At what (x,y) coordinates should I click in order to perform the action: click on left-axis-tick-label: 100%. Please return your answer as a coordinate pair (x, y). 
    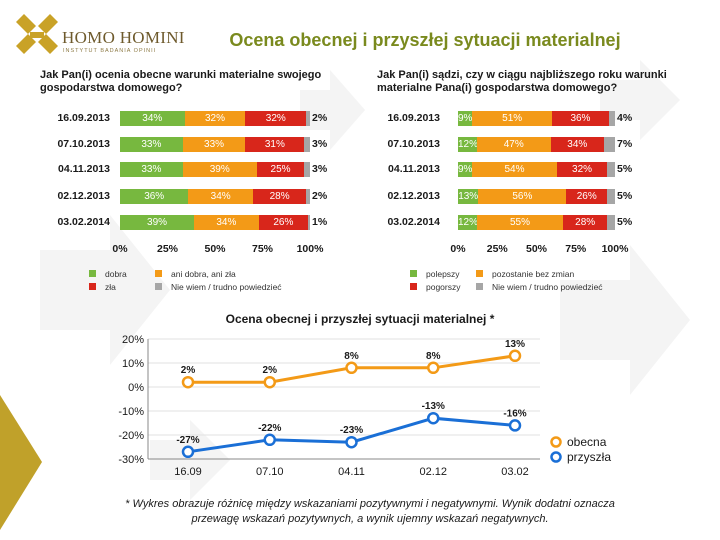
    Looking at the image, I should click on (310, 249).